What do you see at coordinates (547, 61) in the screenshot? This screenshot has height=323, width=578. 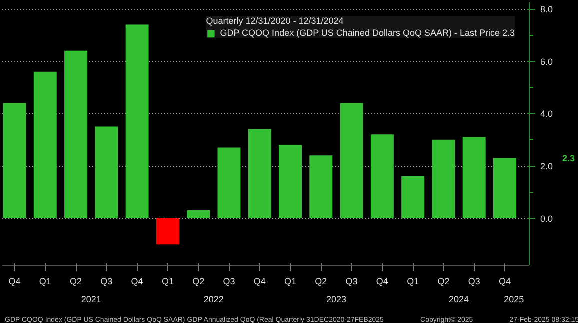 I see `y-tick-label: 6.0` at bounding box center [547, 61].